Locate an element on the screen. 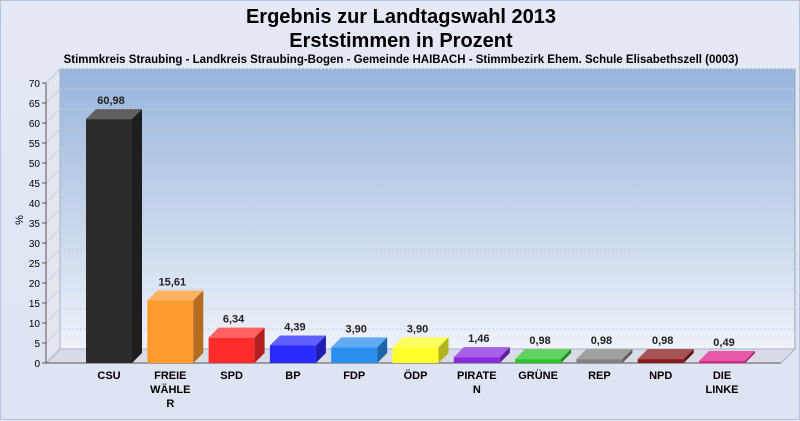  data-label: 1,46 is located at coordinates (478, 339).